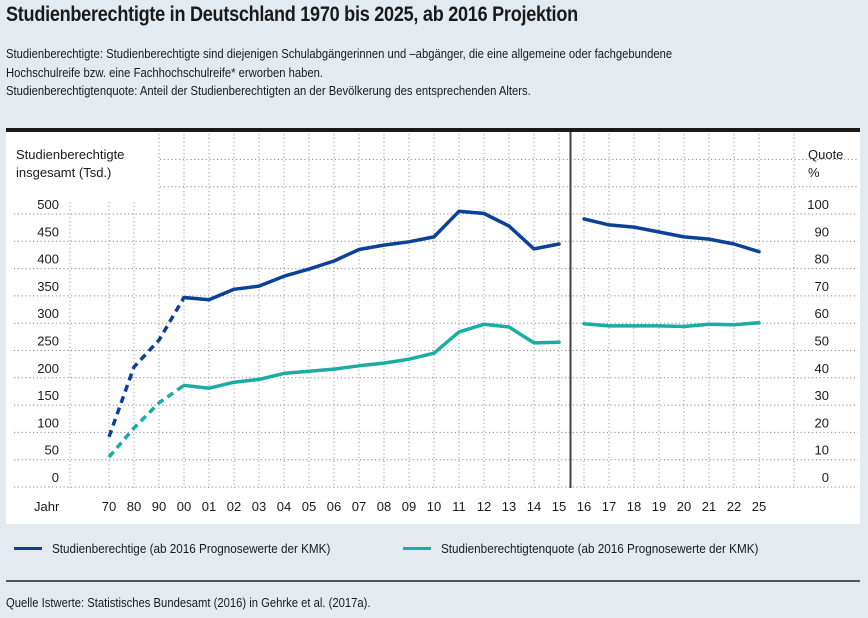  What do you see at coordinates (434, 506) in the screenshot?
I see `x-tick-label: 10` at bounding box center [434, 506].